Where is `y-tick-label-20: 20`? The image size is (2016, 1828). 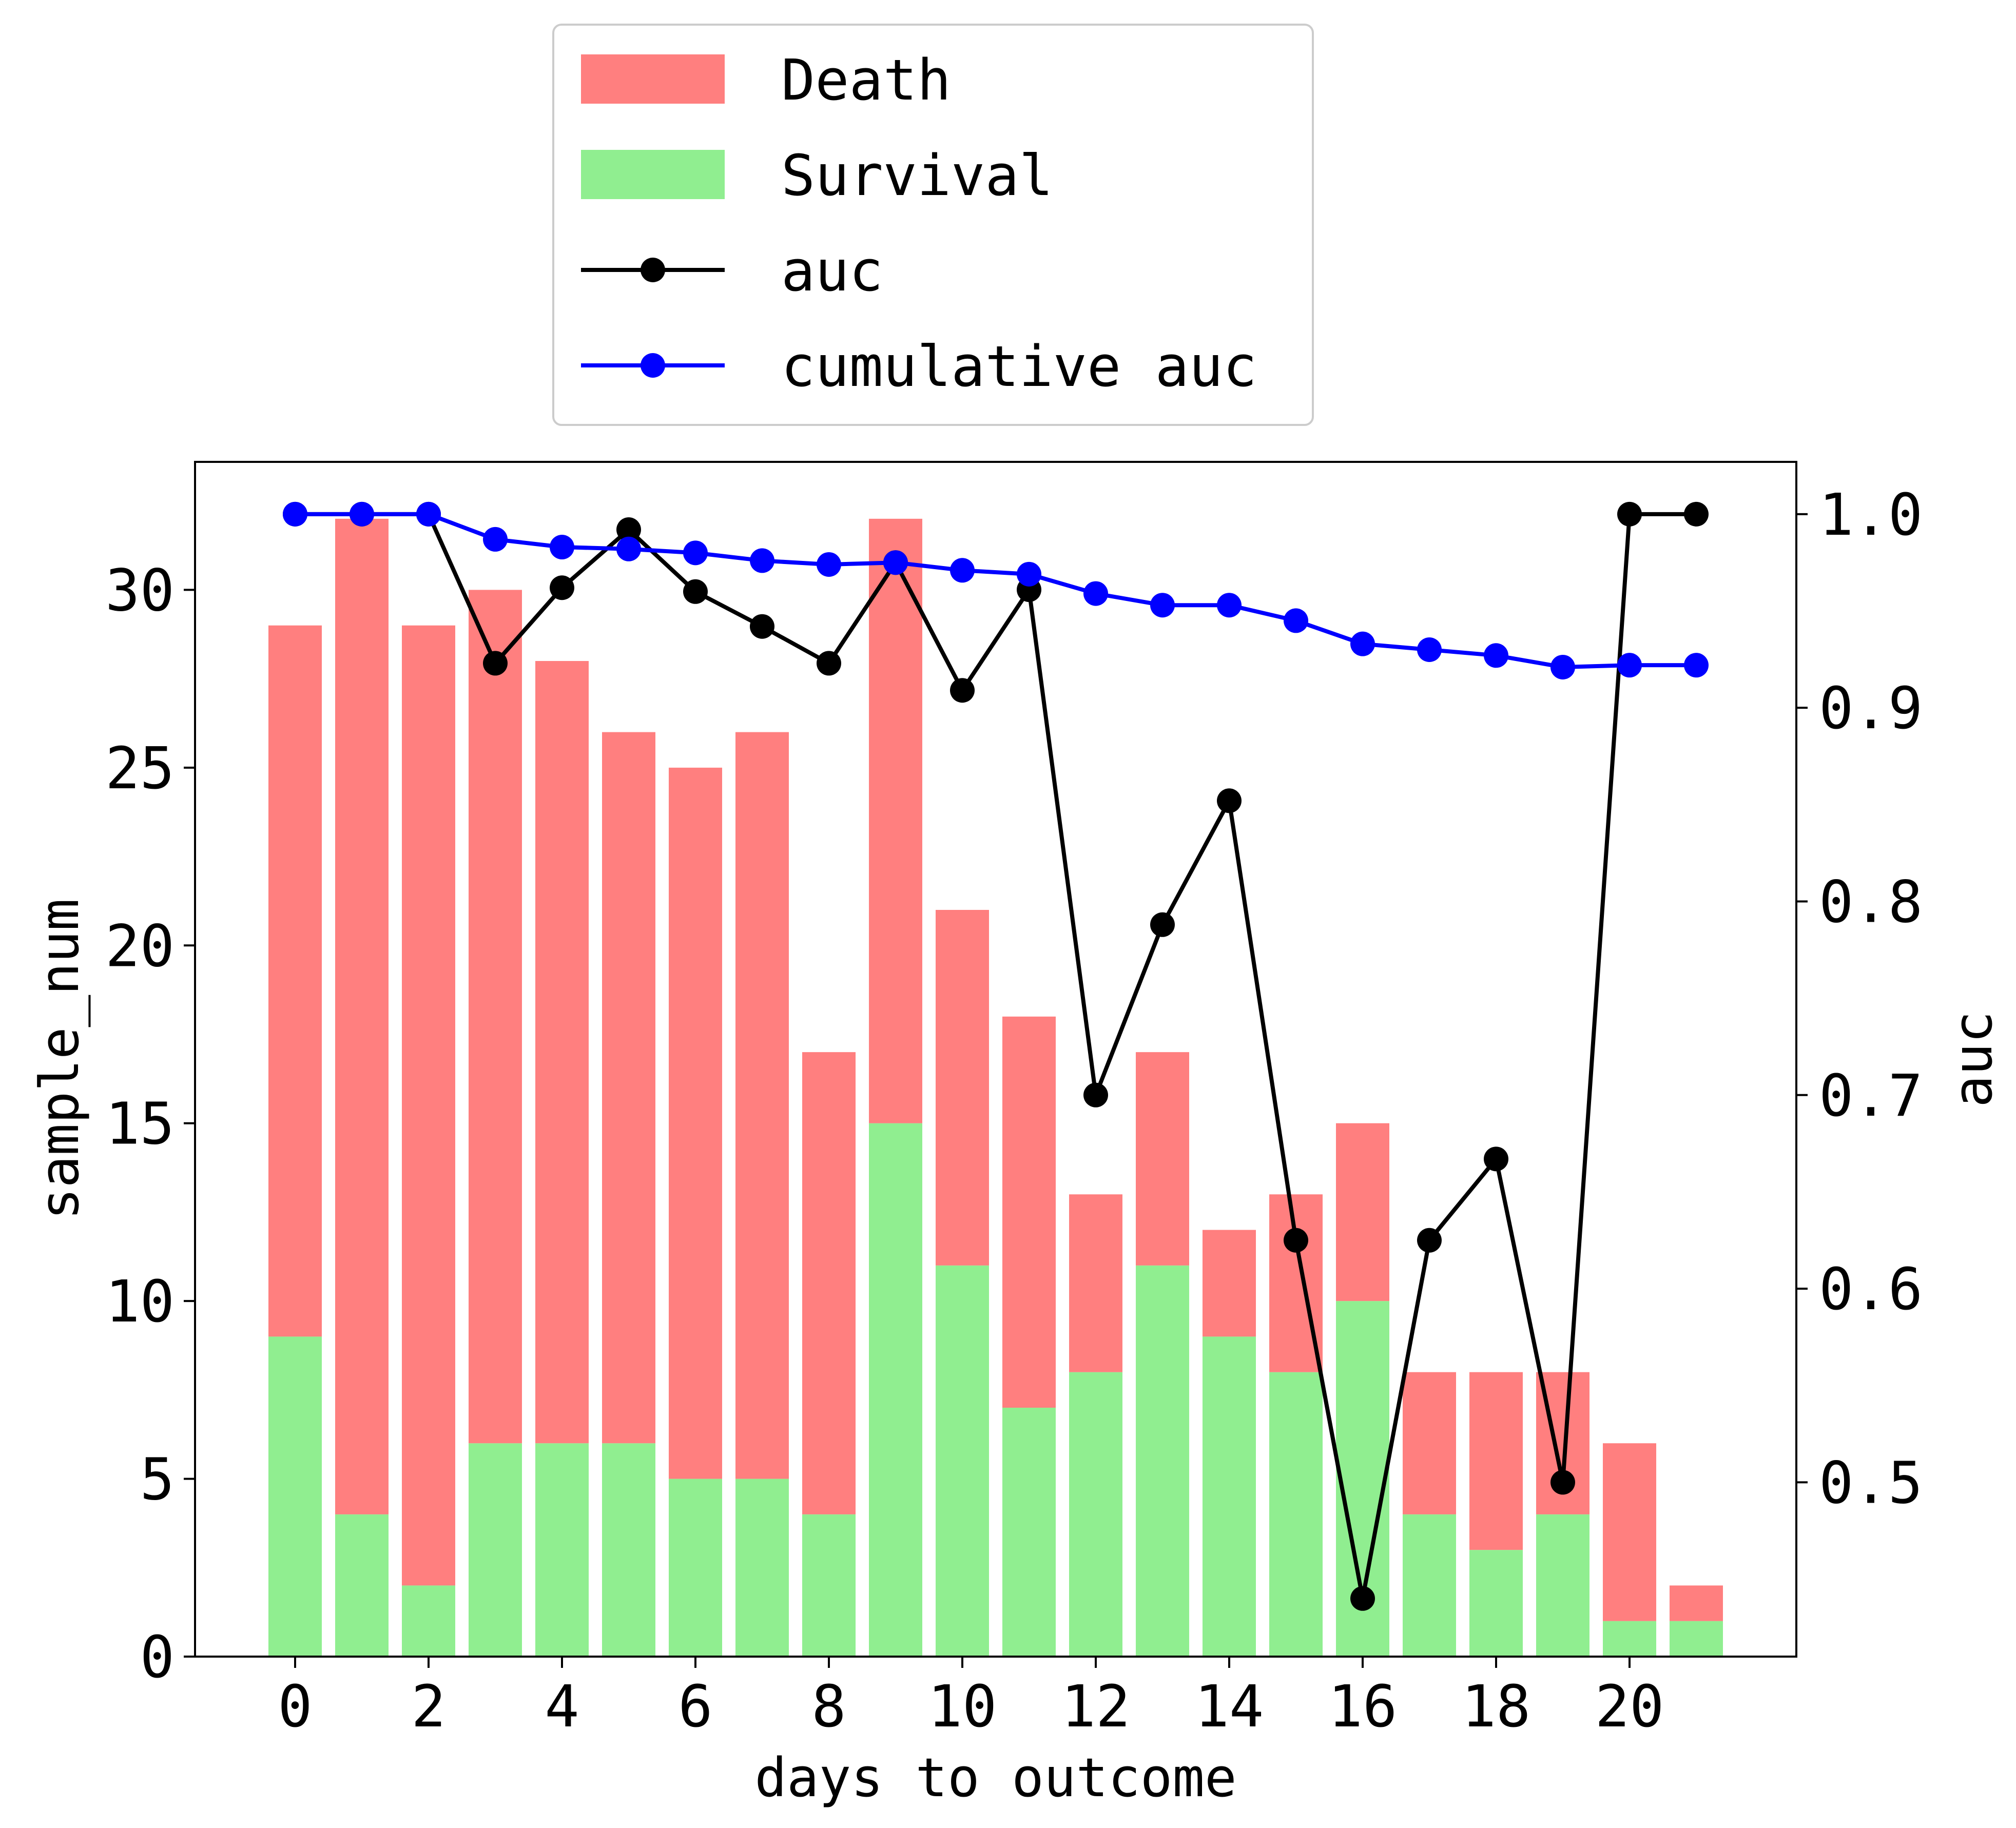
y-tick-label-20: 20 is located at coordinates (140, 947).